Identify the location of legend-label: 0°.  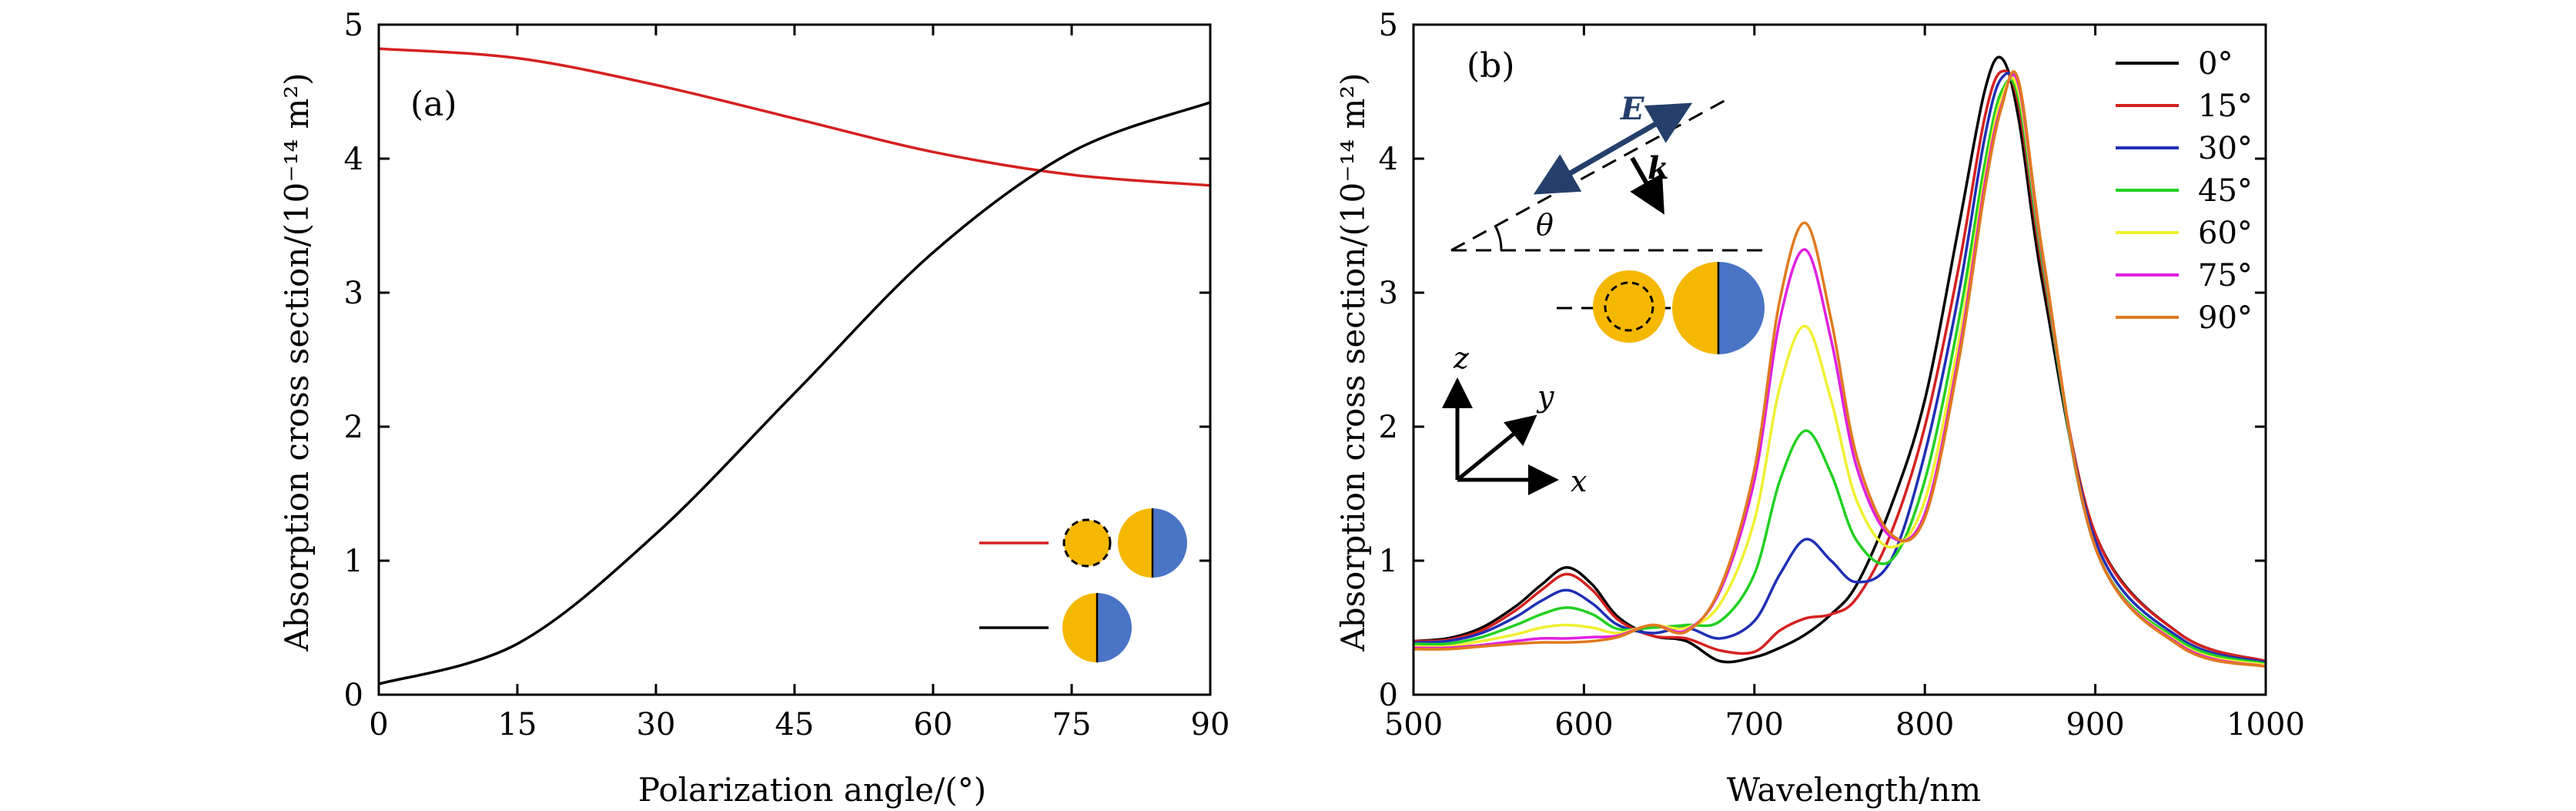
(2215, 64).